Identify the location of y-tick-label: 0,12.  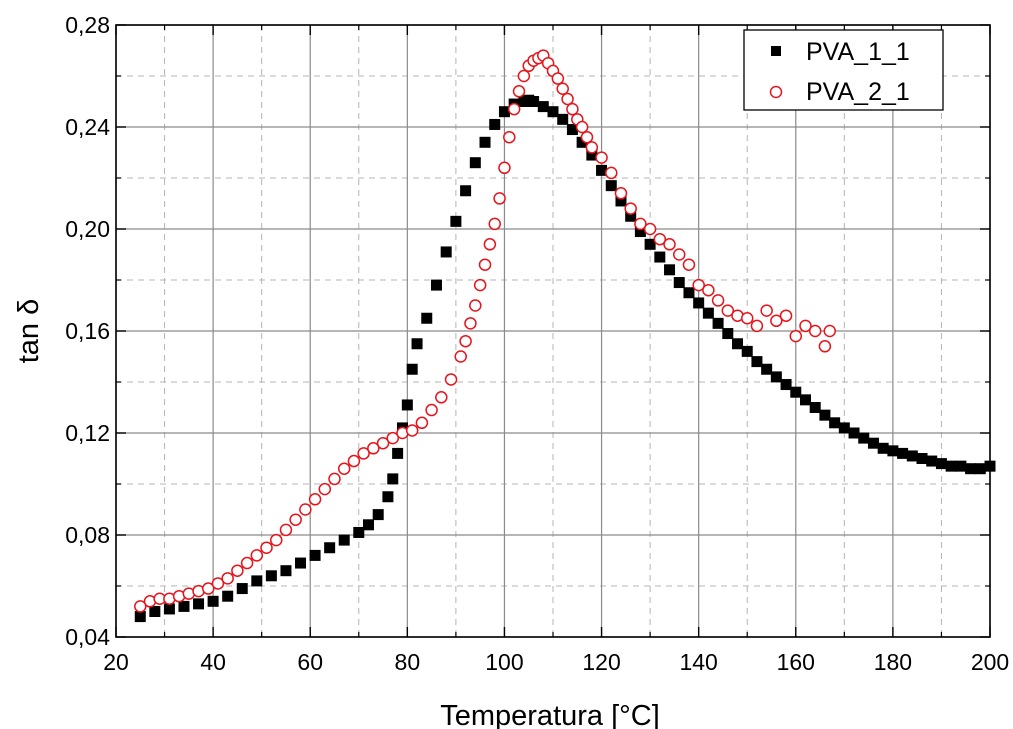
(87, 433).